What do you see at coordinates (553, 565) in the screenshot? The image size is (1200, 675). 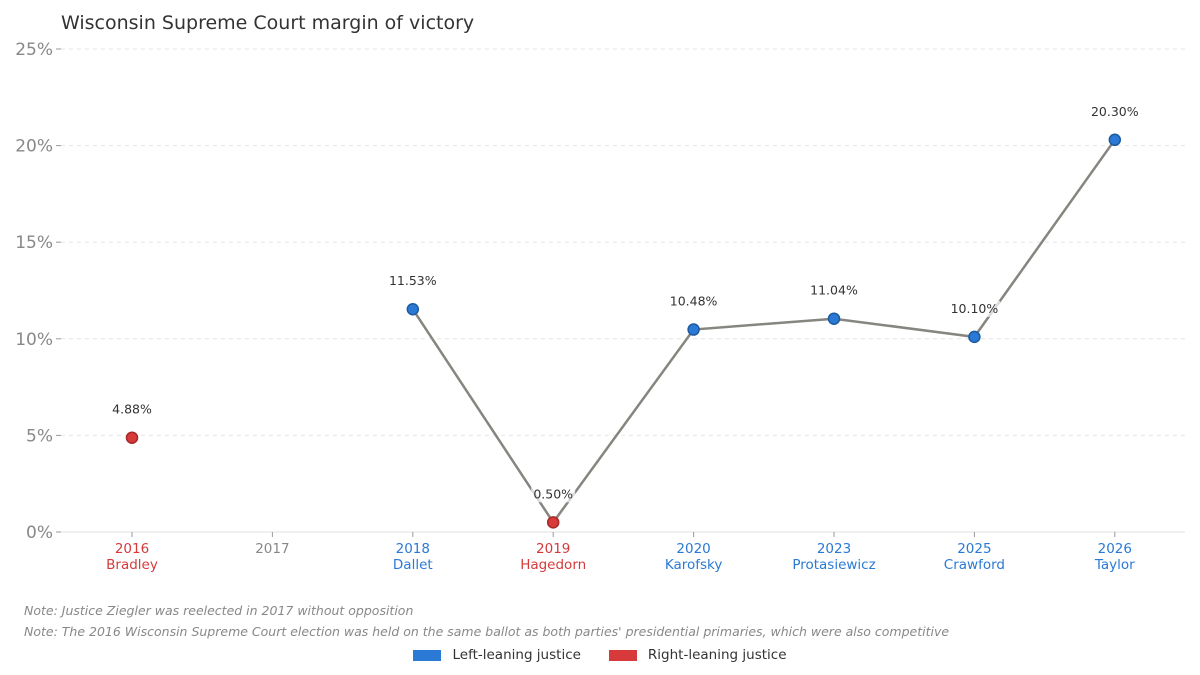 I see `x-tick-label-candidate: Hagedorn` at bounding box center [553, 565].